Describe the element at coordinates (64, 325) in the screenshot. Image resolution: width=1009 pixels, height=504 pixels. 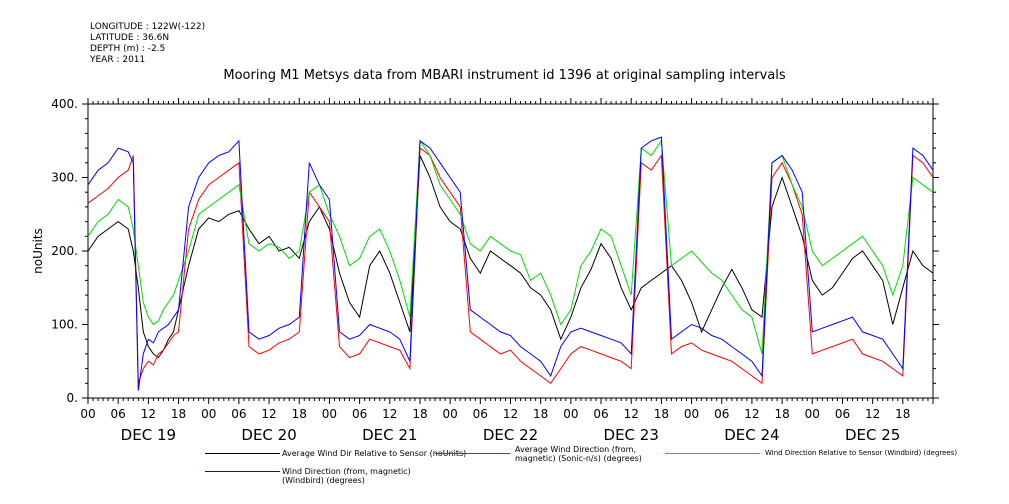
I see `y-tick-label: 100.` at that location.